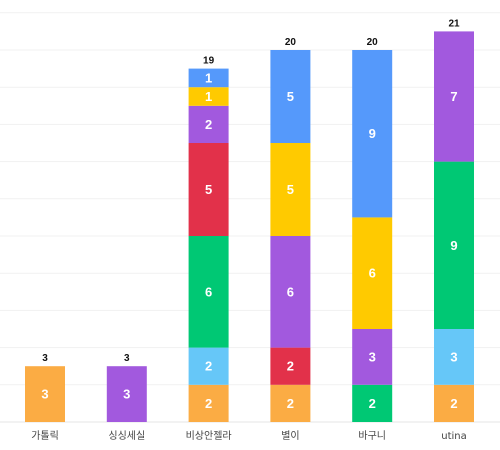 The height and width of the screenshot is (450, 500). What do you see at coordinates (126, 436) in the screenshot?
I see `category-label: 싱싱세실` at bounding box center [126, 436].